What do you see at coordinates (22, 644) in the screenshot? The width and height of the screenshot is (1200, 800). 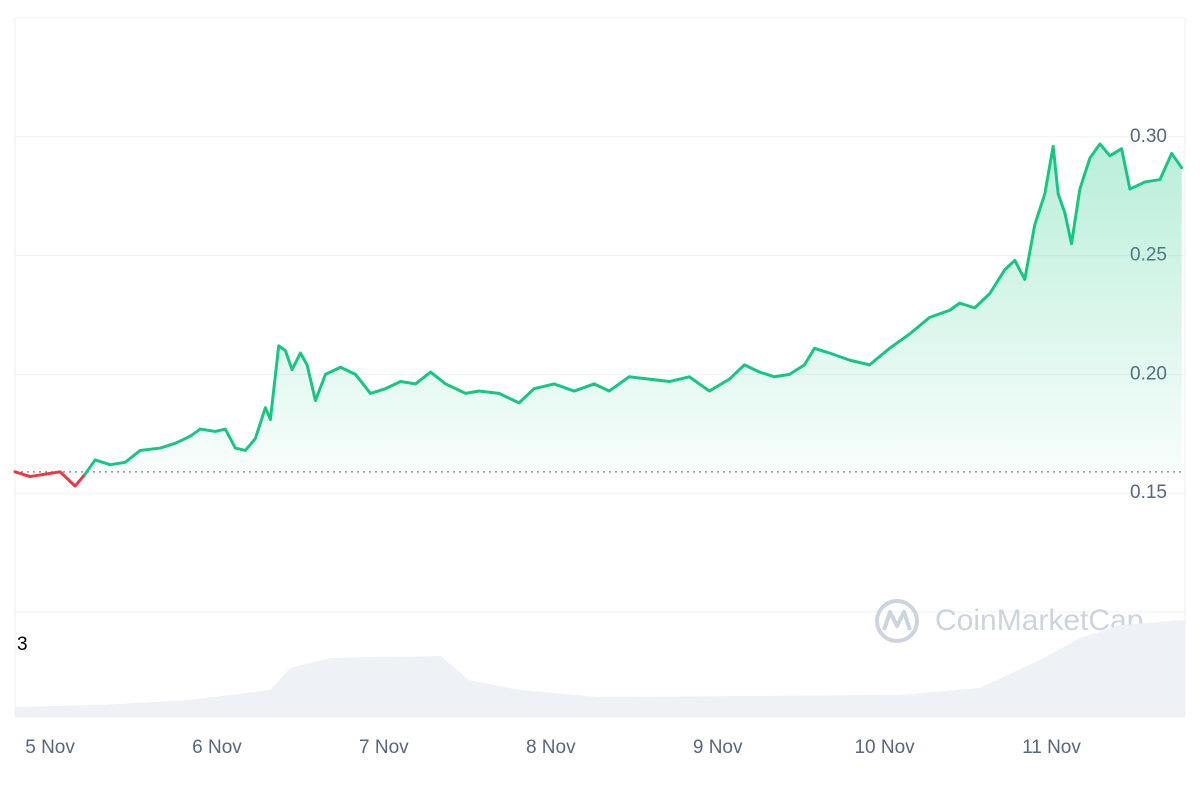 I see `volume-tick-label: 3` at bounding box center [22, 644].